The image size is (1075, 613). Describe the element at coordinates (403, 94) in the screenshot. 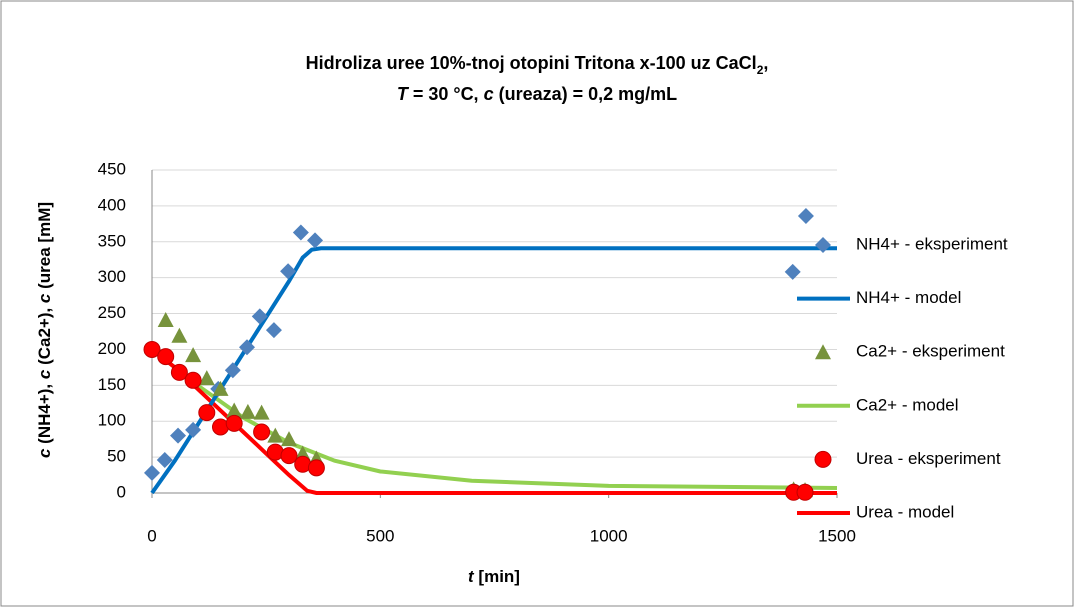

I see `text-part: T` at that location.